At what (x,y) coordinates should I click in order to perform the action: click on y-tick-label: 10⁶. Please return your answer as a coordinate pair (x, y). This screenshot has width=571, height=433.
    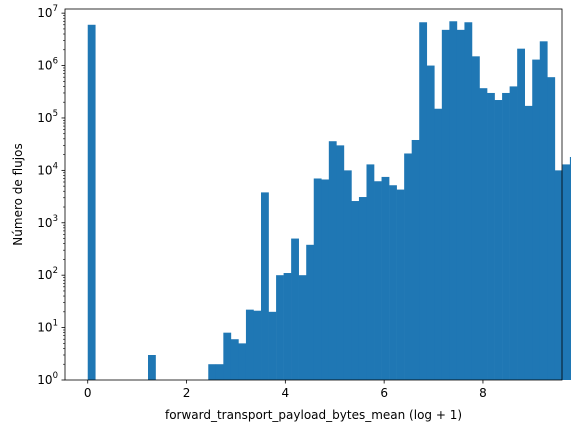
    Looking at the image, I should click on (47, 65).